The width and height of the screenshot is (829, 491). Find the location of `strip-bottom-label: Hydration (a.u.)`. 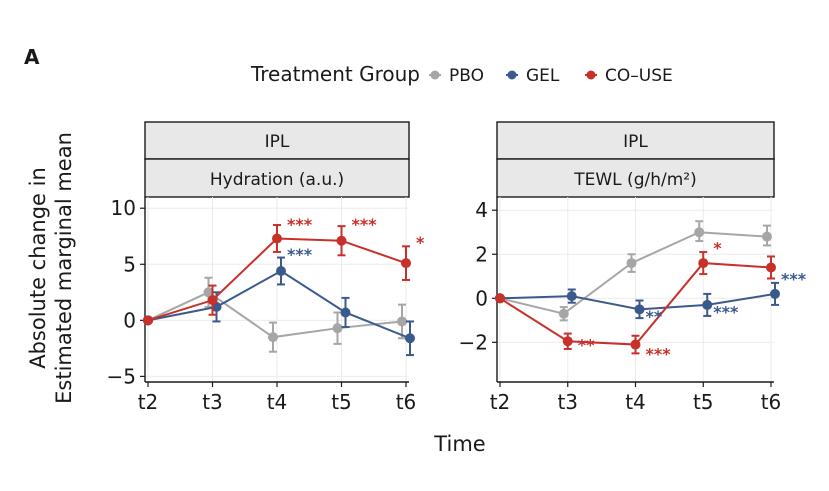

strip-bottom-label: Hydration (a.u.) is located at coordinates (277, 180).